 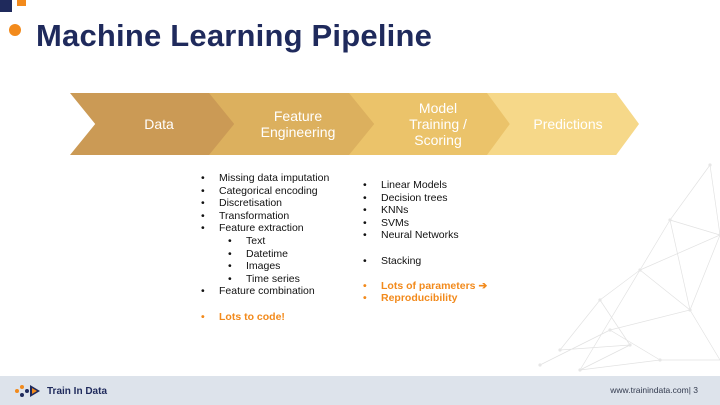 I want to click on network-graph-decoration, so click(x=629, y=267).